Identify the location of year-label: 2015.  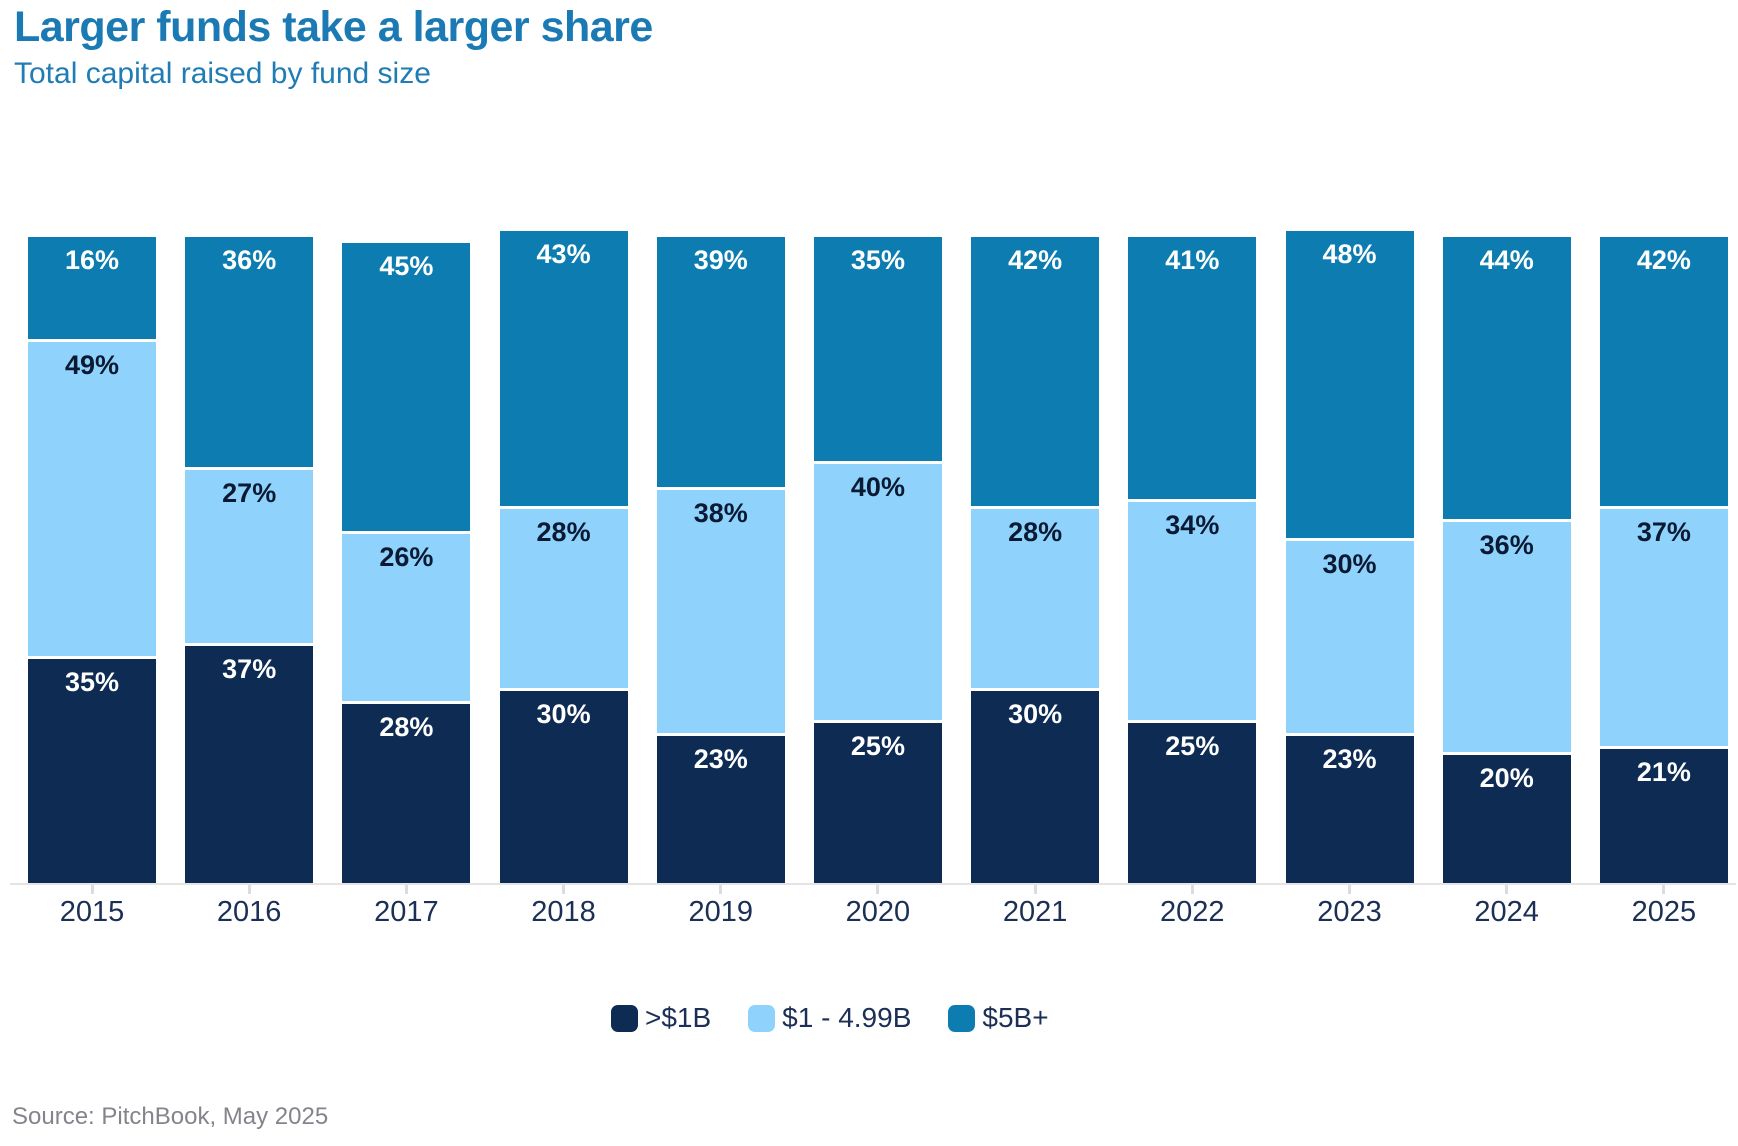
(92, 912).